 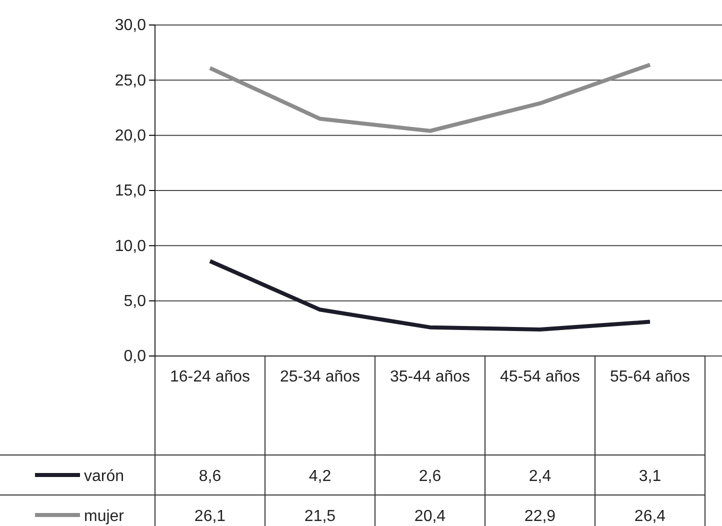 I want to click on y-tick-label: 15,0, so click(x=130, y=191).